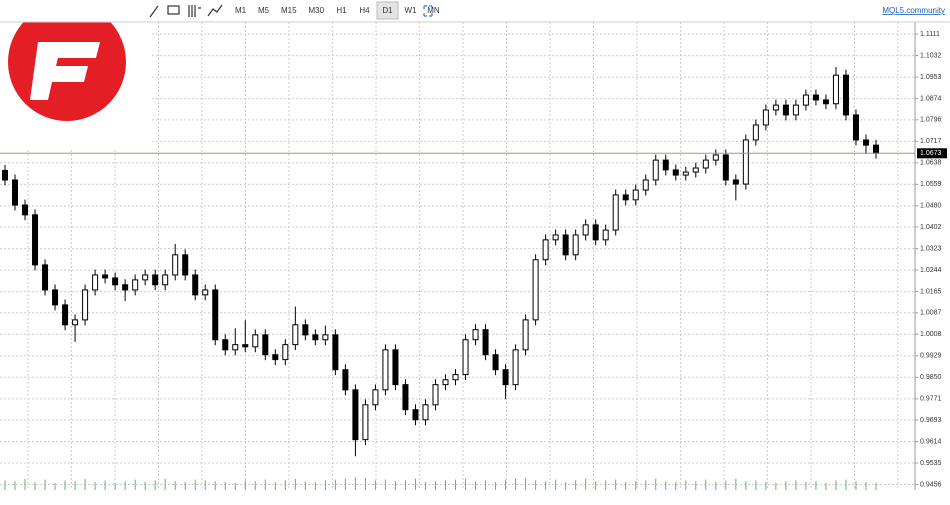  I want to click on y-tick-label: 0.9535, so click(931, 463).